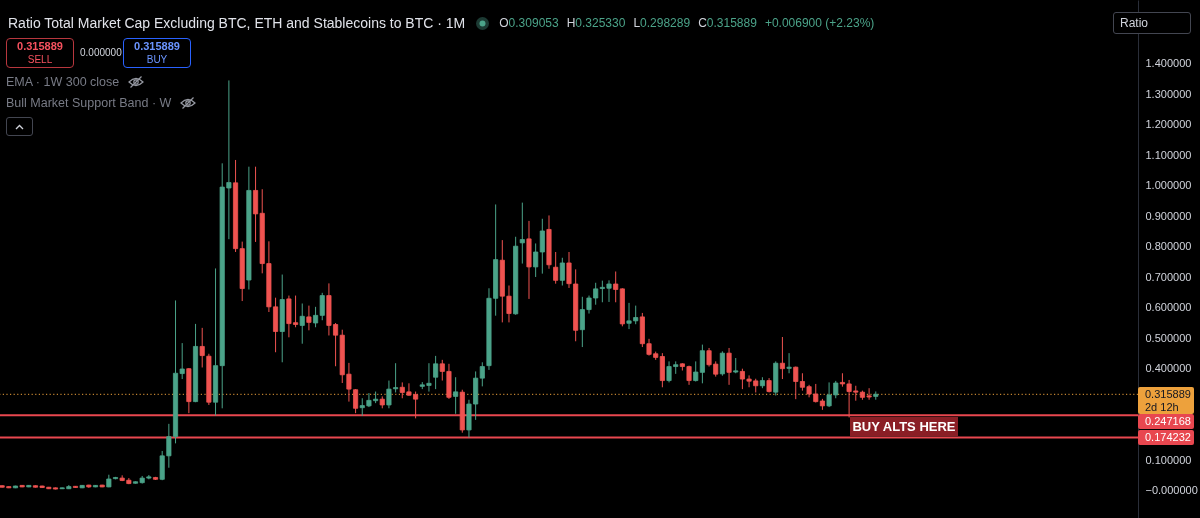  I want to click on y-tick-label: 0.100000, so click(1168, 459).